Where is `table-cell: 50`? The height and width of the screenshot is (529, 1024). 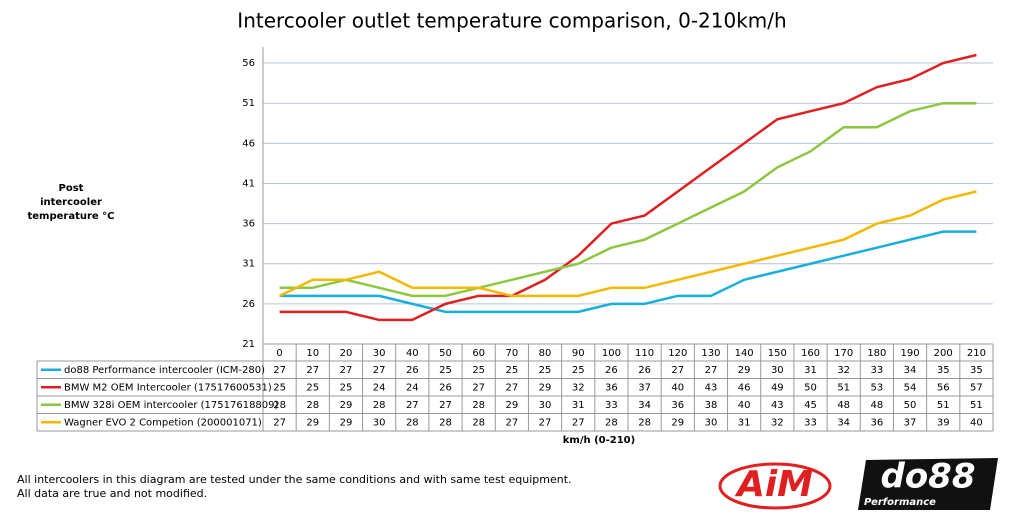
table-cell: 50 is located at coordinates (810, 387).